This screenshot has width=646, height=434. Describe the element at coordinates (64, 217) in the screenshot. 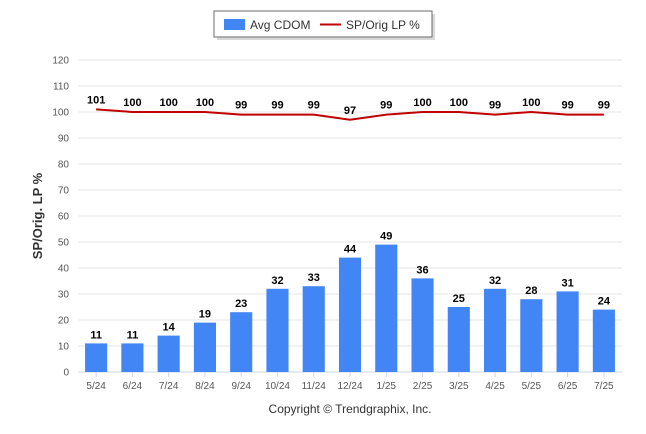

I see `y-tick-label: 60` at that location.